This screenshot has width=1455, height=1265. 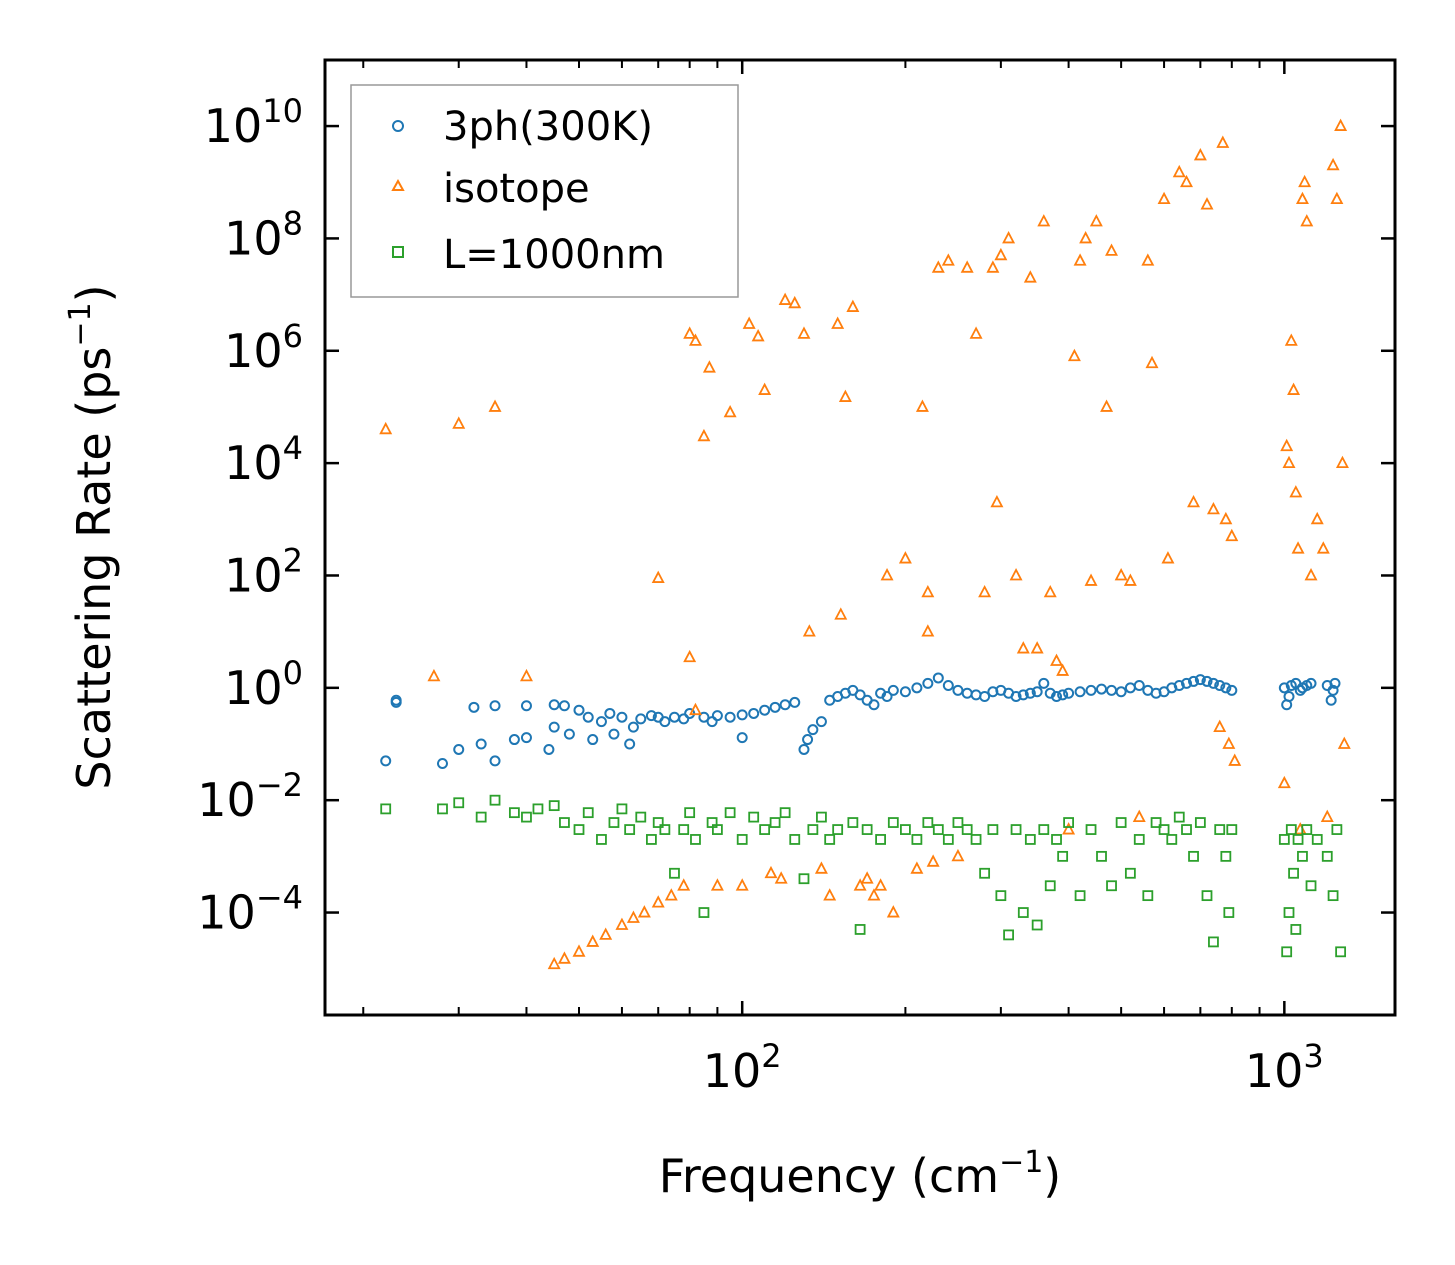 I want to click on y-tick-label: 10⁸, so click(x=263, y=234).